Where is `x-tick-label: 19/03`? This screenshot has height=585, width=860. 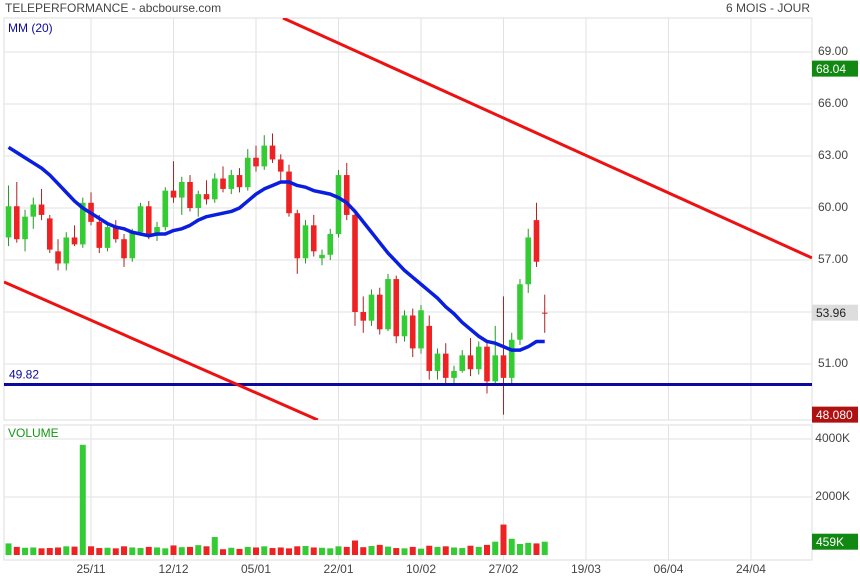 x-tick-label: 19/03 is located at coordinates (586, 569).